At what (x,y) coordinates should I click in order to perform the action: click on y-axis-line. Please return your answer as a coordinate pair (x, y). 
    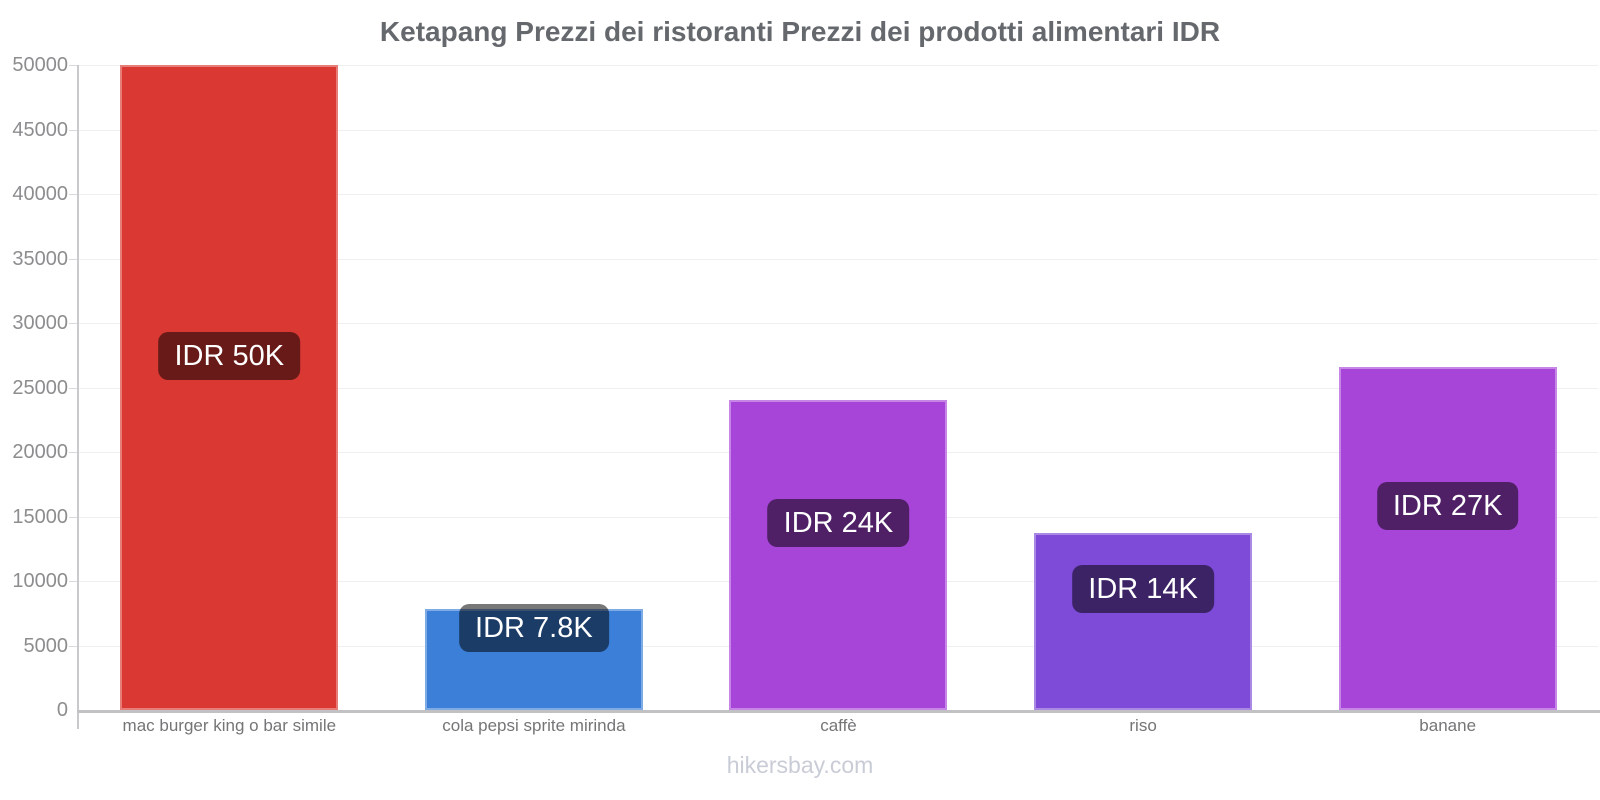
    Looking at the image, I should click on (78, 397).